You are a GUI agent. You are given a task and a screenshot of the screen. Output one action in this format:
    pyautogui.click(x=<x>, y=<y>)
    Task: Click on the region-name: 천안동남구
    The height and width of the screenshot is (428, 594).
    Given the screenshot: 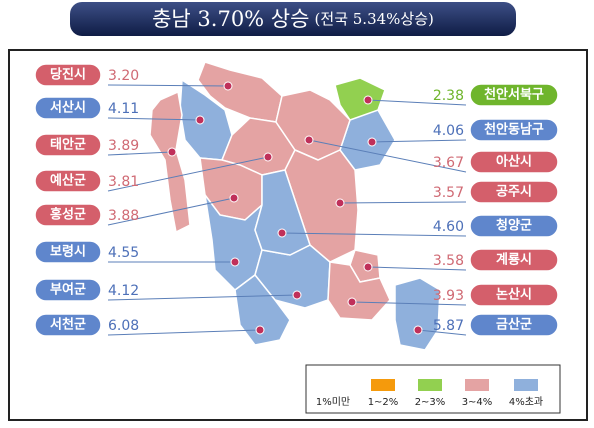 What is the action you would take?
    pyautogui.click(x=514, y=130)
    